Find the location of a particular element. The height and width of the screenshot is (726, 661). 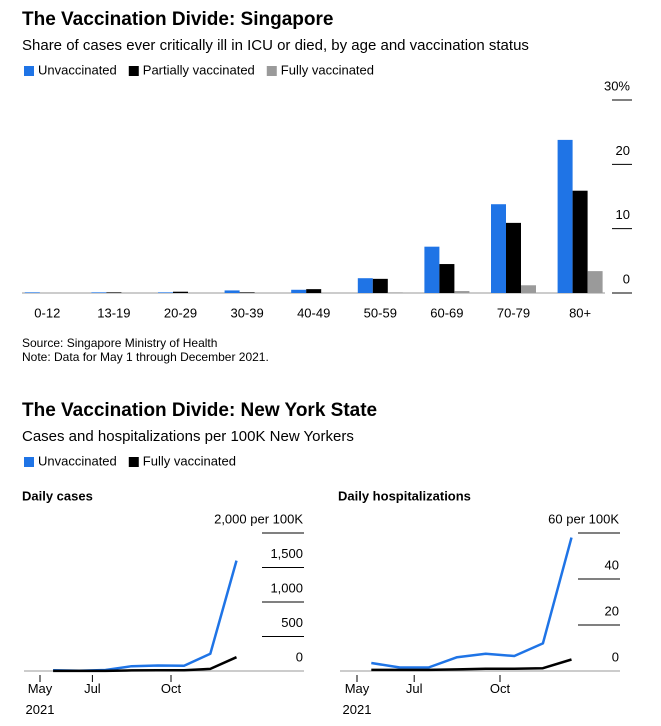

x-tick-label: 60-69 is located at coordinates (446, 312).